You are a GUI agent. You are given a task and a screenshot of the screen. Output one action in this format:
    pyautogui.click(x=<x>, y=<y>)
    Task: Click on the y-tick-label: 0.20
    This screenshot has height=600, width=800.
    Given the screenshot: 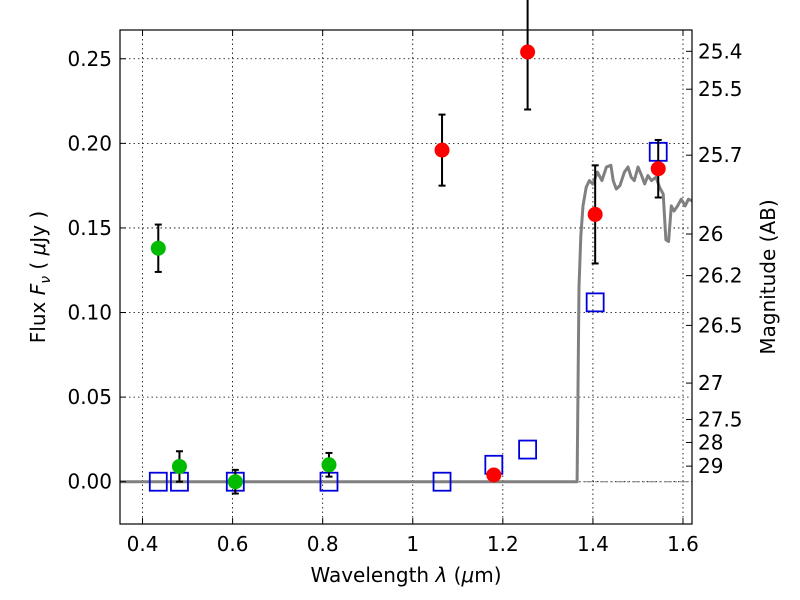 What is the action you would take?
    pyautogui.click(x=89, y=143)
    